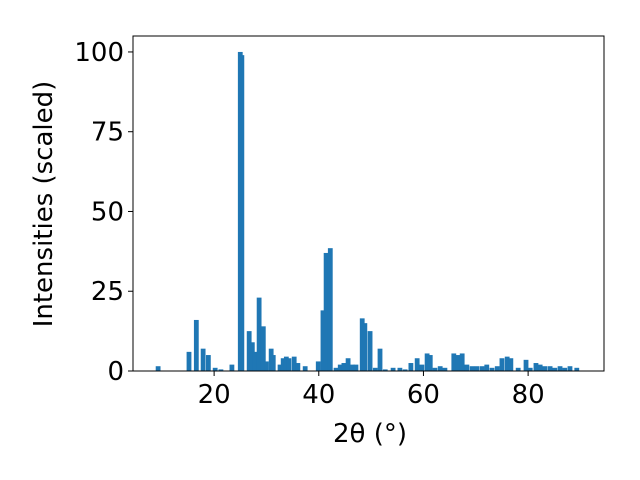 The image size is (640, 480). What do you see at coordinates (107, 292) in the screenshot?
I see `y-tick-label: 25` at bounding box center [107, 292].